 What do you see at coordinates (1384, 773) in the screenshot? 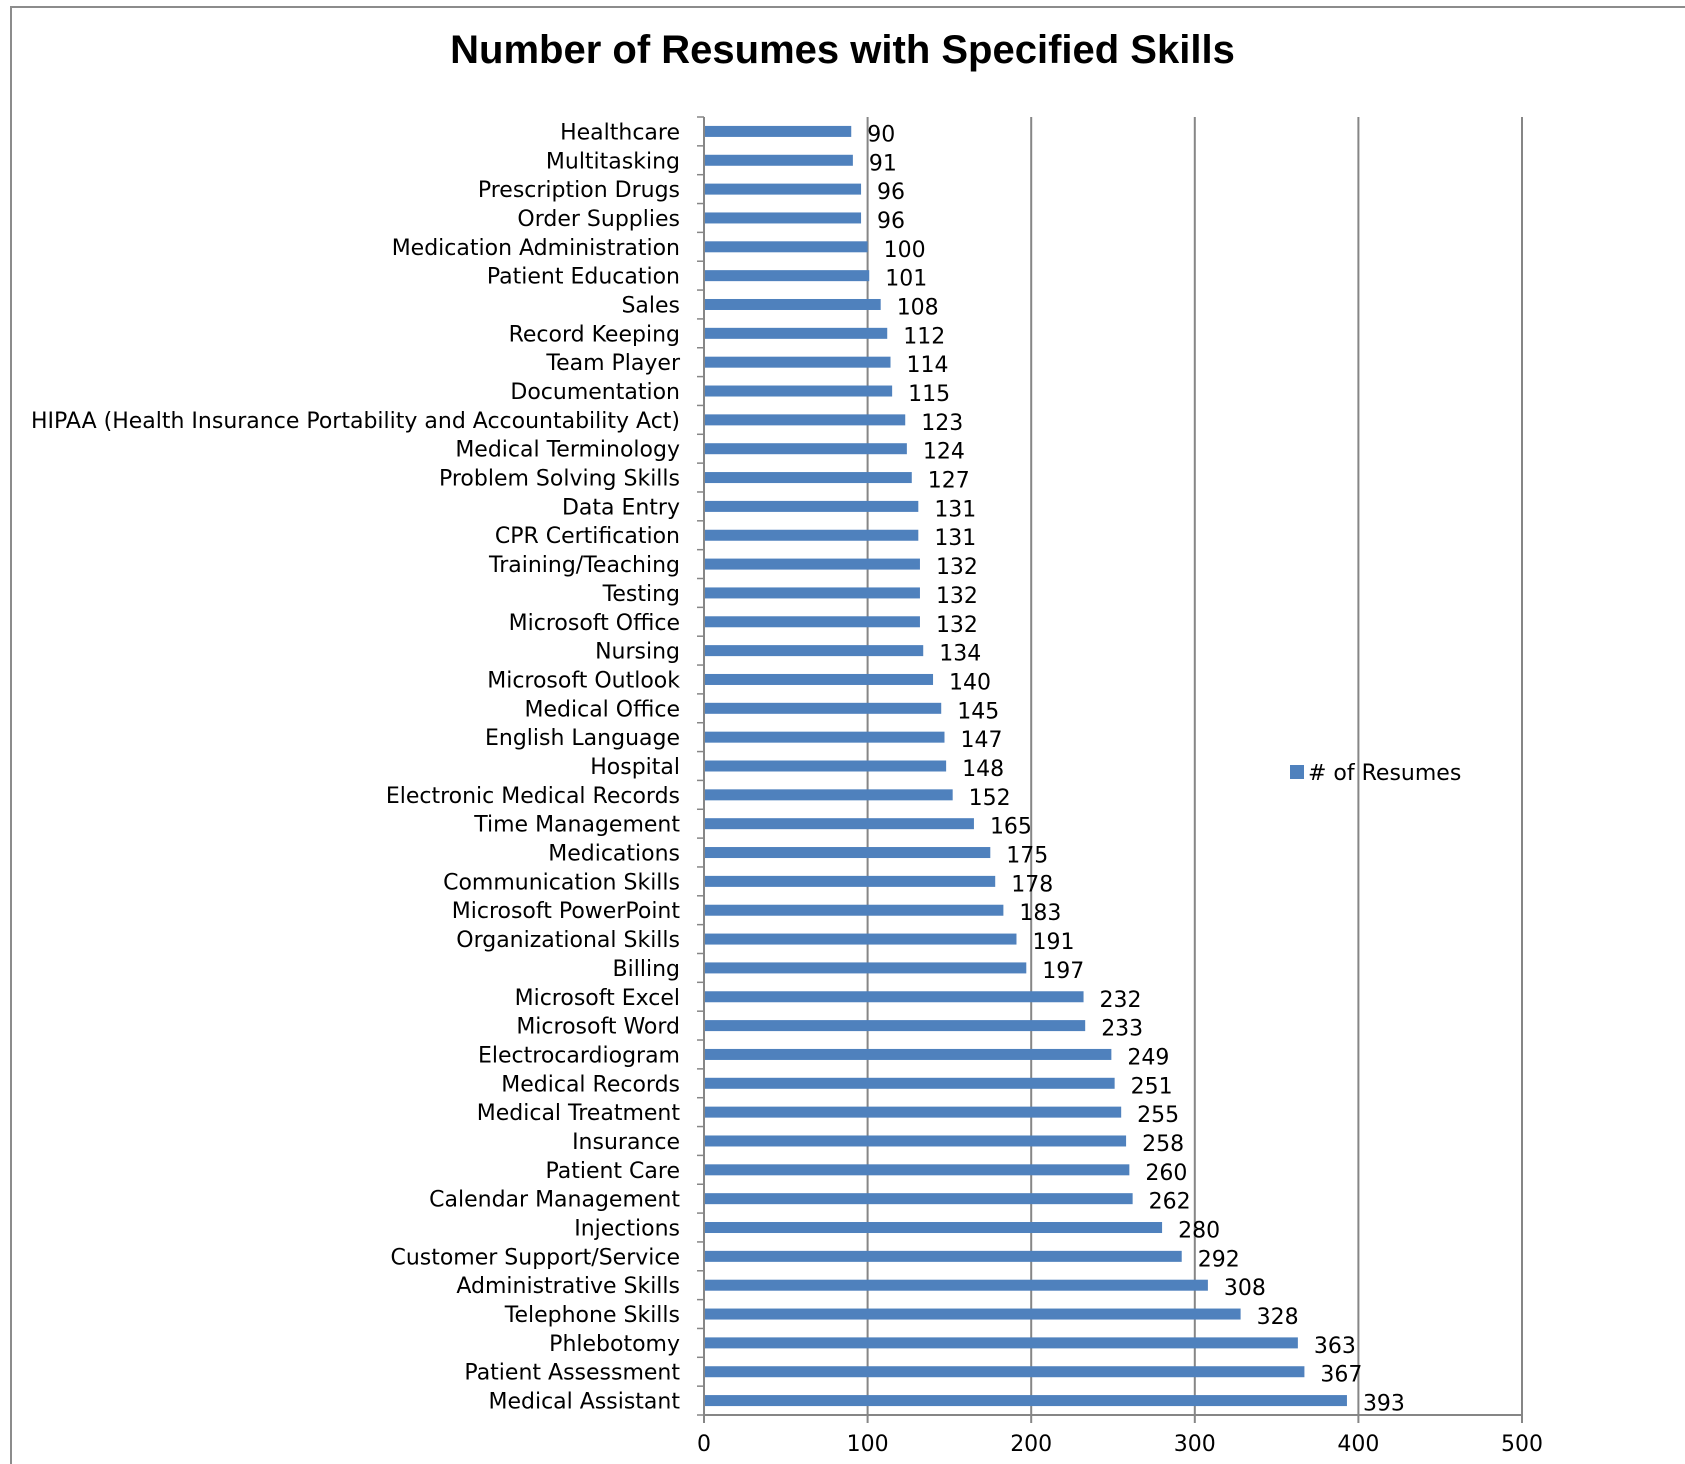
I see `legend-label: # of Resumes` at bounding box center [1384, 773].